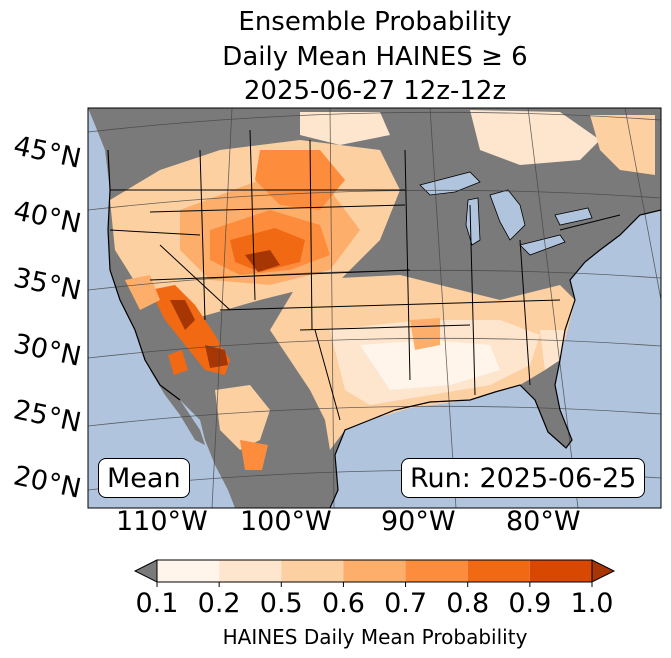 Image resolution: width=671 pixels, height=658 pixels. I want to click on colorbar-under-arrow, so click(145, 571).